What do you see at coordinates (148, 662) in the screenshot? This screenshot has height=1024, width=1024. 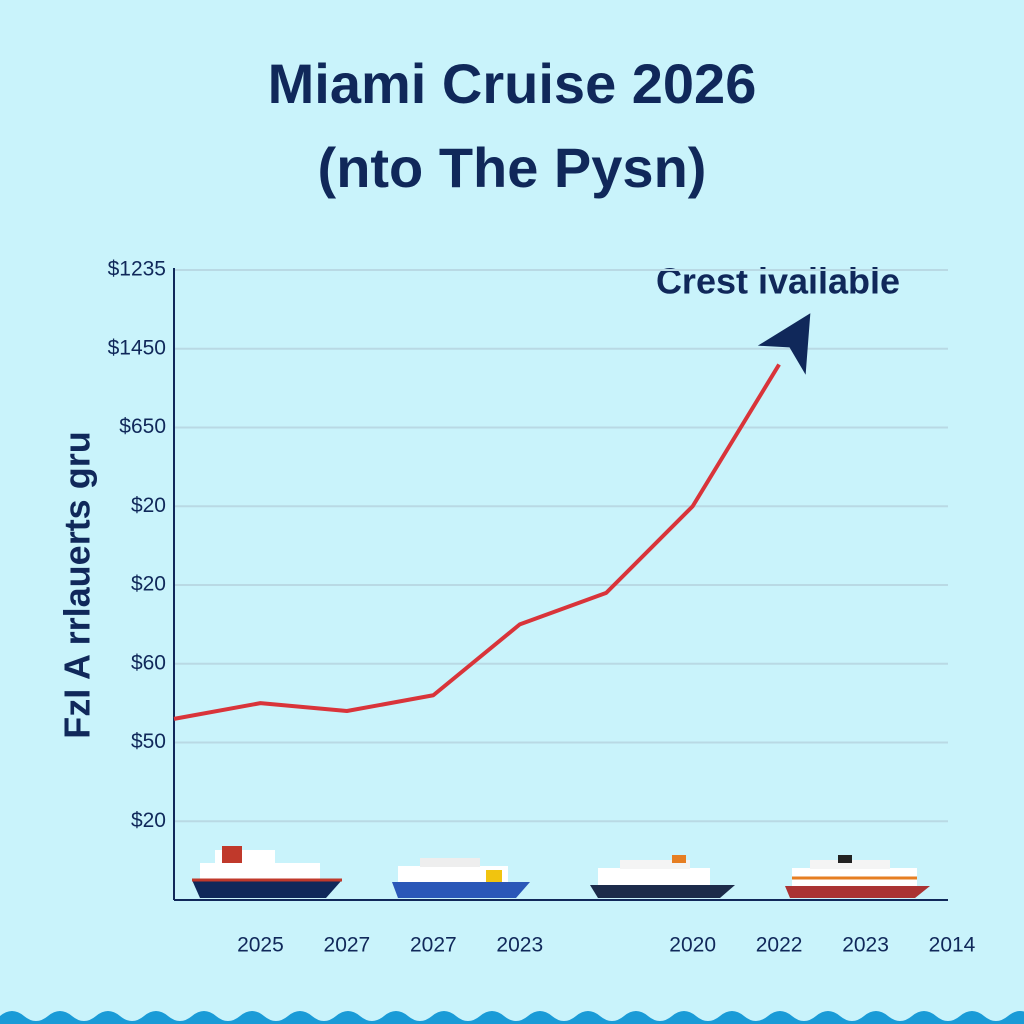 I see `y-tick-label: $60` at bounding box center [148, 662].